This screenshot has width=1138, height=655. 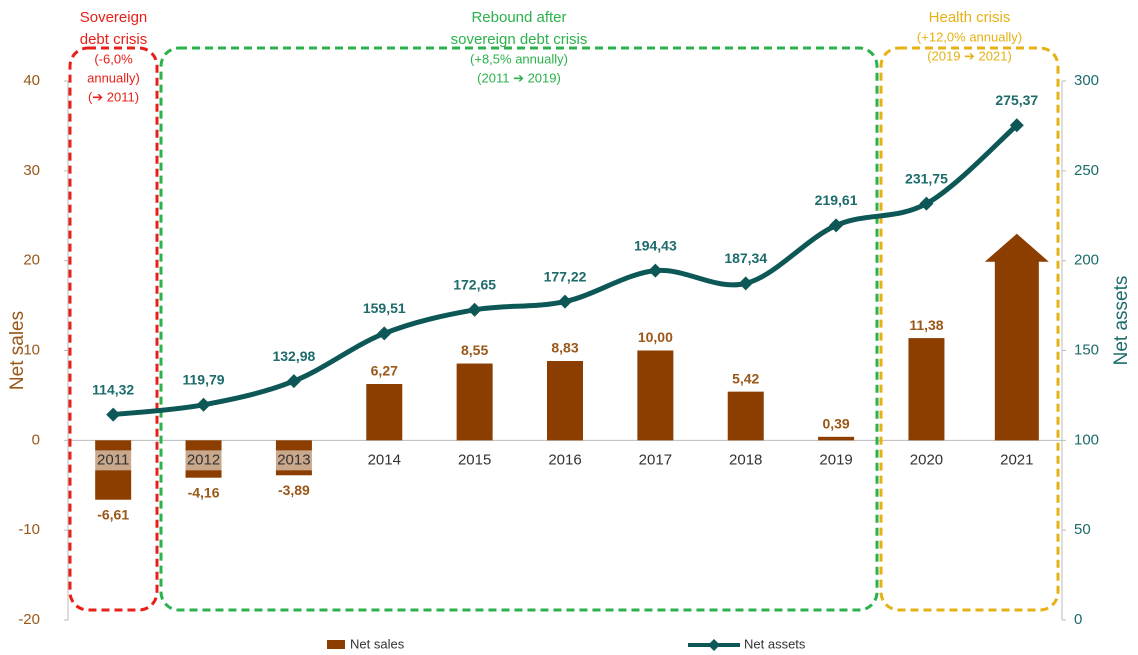 What do you see at coordinates (204, 492) in the screenshot?
I see `bar-value-label: -4,16` at bounding box center [204, 492].